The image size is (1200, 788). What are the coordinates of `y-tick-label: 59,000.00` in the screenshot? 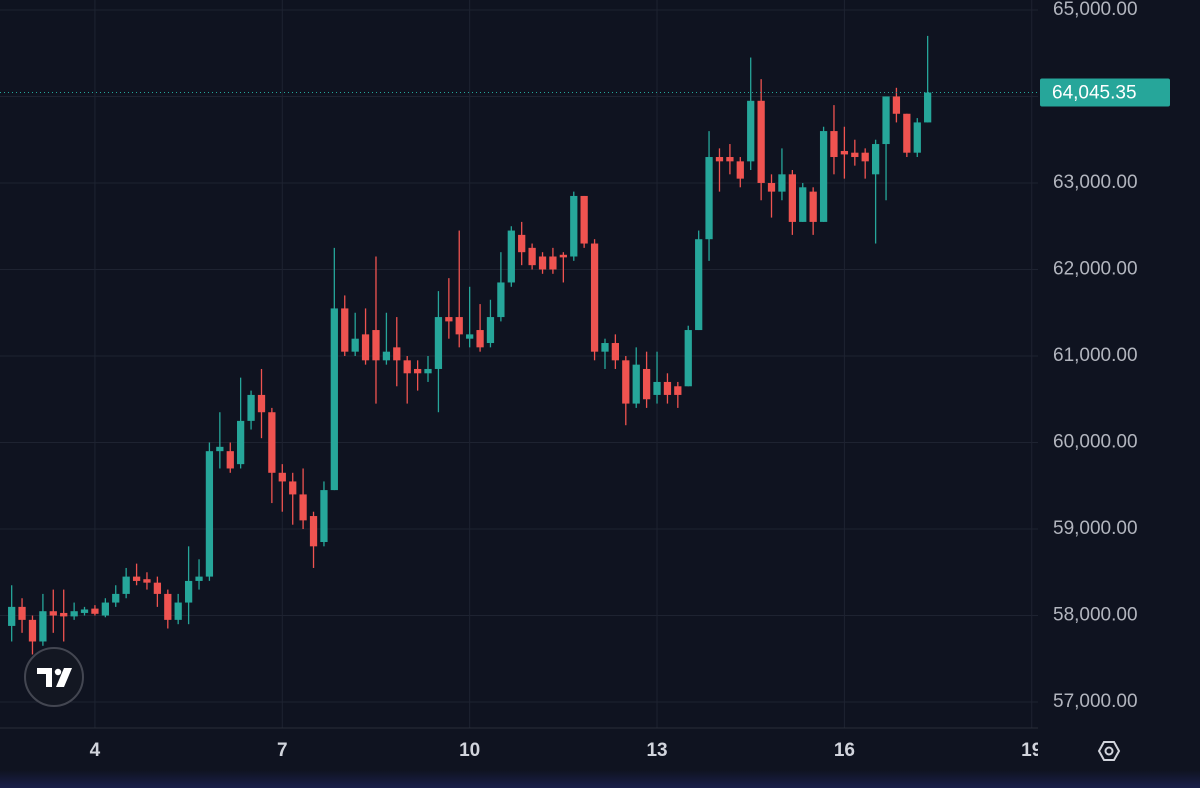 It's located at (1095, 528).